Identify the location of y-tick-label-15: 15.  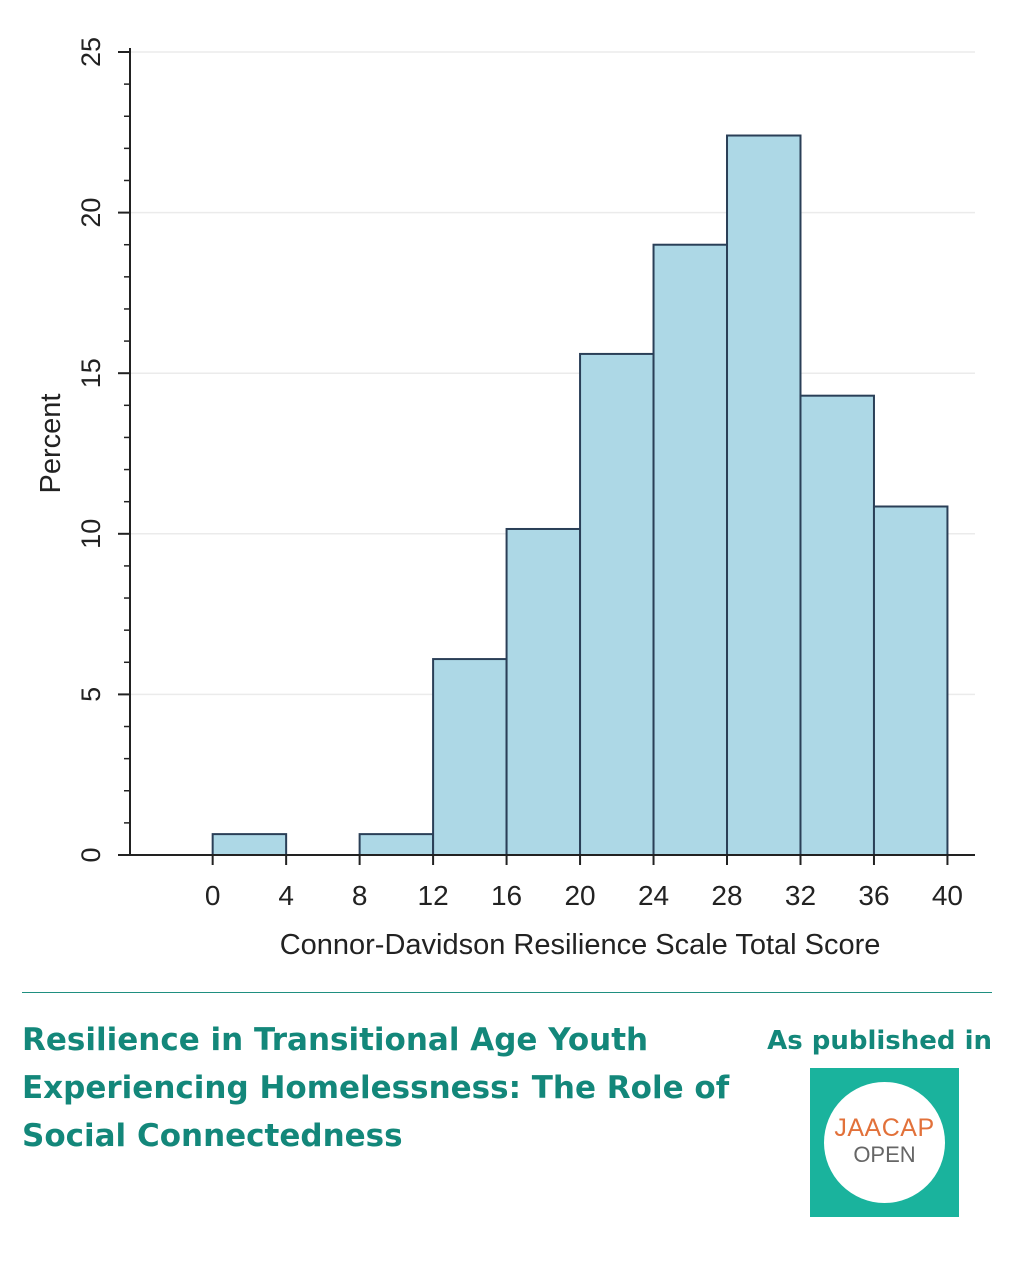
(91, 373).